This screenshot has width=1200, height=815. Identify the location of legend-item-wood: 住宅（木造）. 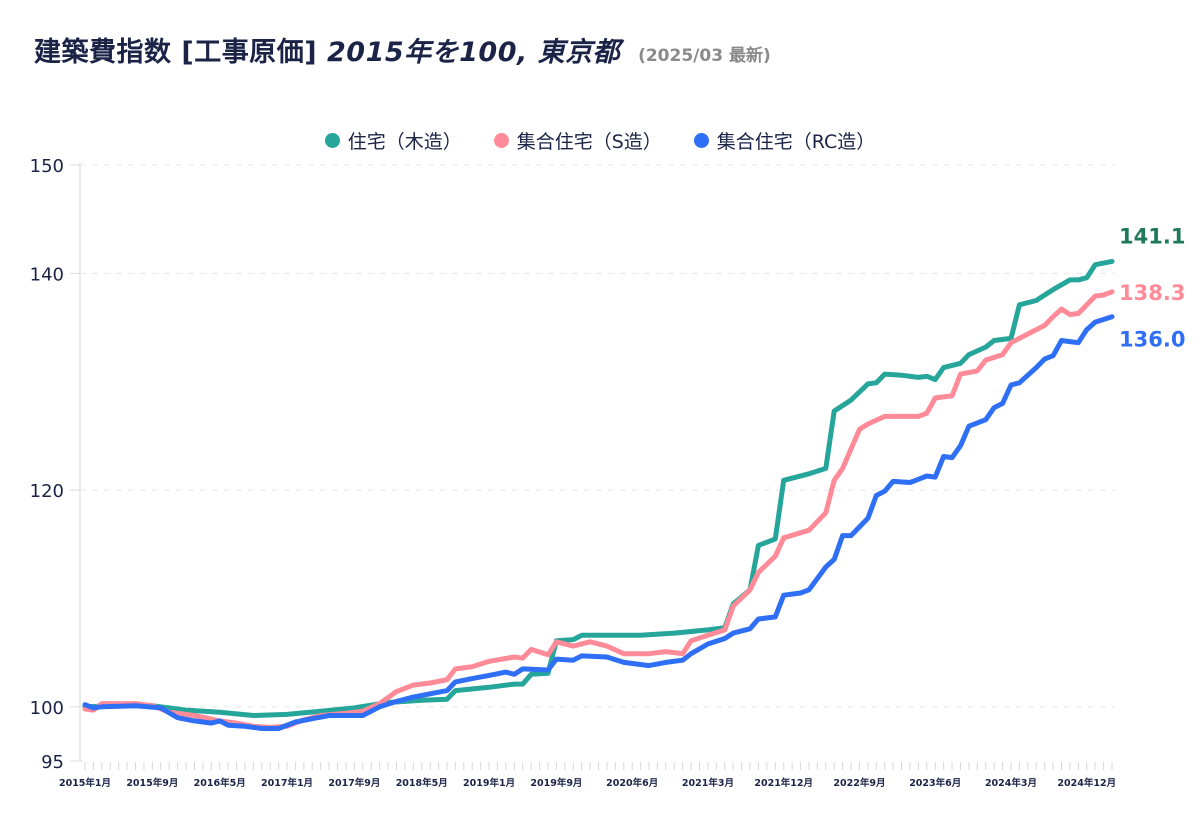
(393, 140).